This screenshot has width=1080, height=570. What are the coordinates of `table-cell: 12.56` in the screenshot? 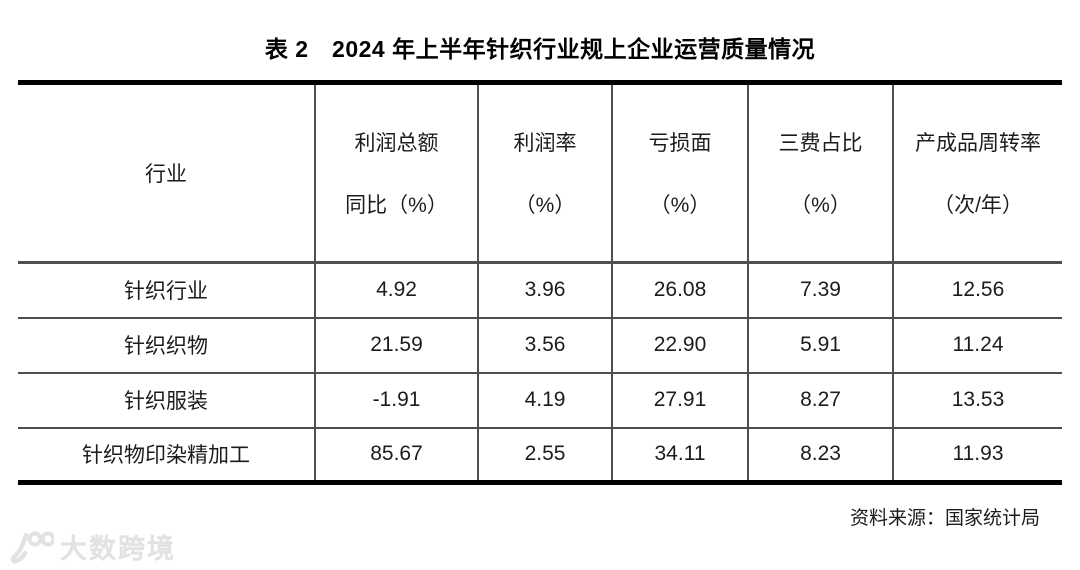 It's located at (977, 290).